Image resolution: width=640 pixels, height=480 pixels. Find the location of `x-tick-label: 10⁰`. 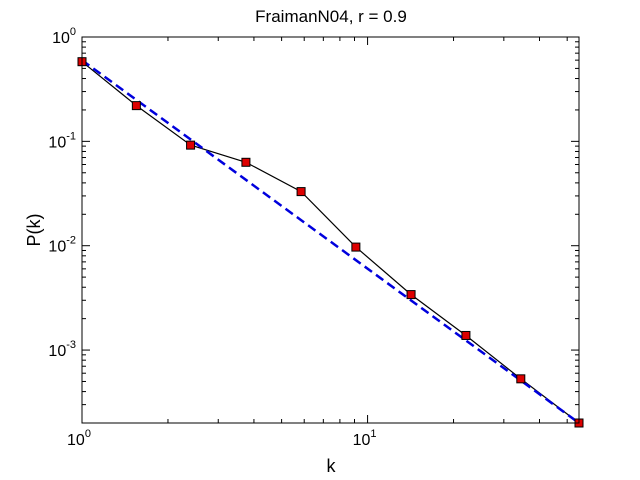

x-tick-label: 10⁰ is located at coordinates (79, 438).